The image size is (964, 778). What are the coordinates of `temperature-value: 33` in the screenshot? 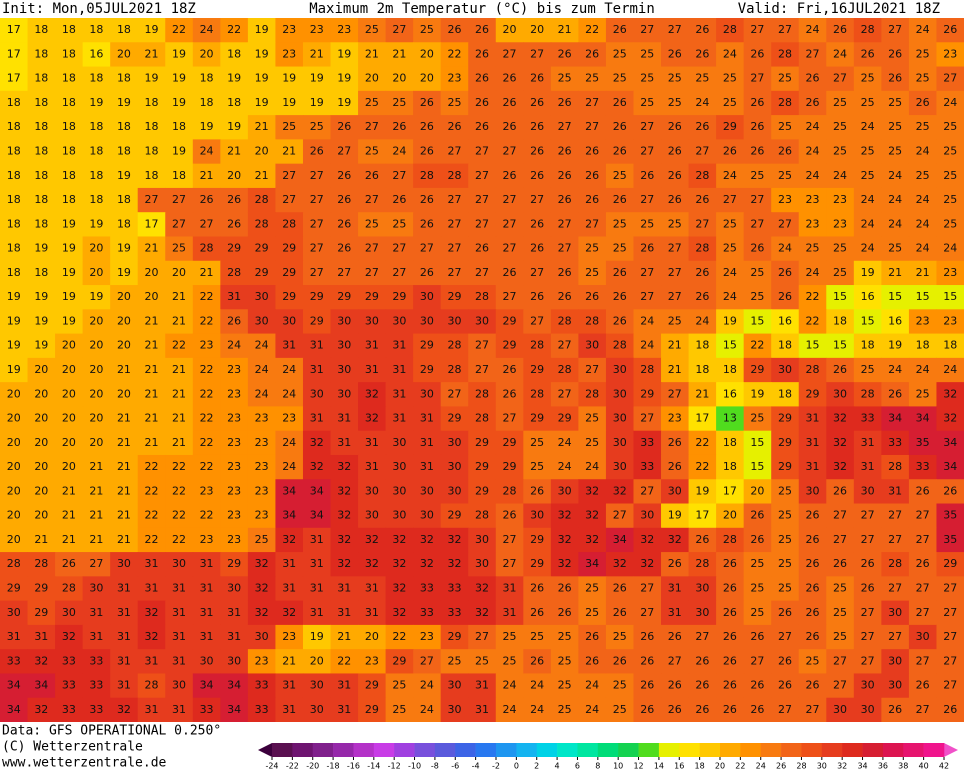 It's located at (69, 660).